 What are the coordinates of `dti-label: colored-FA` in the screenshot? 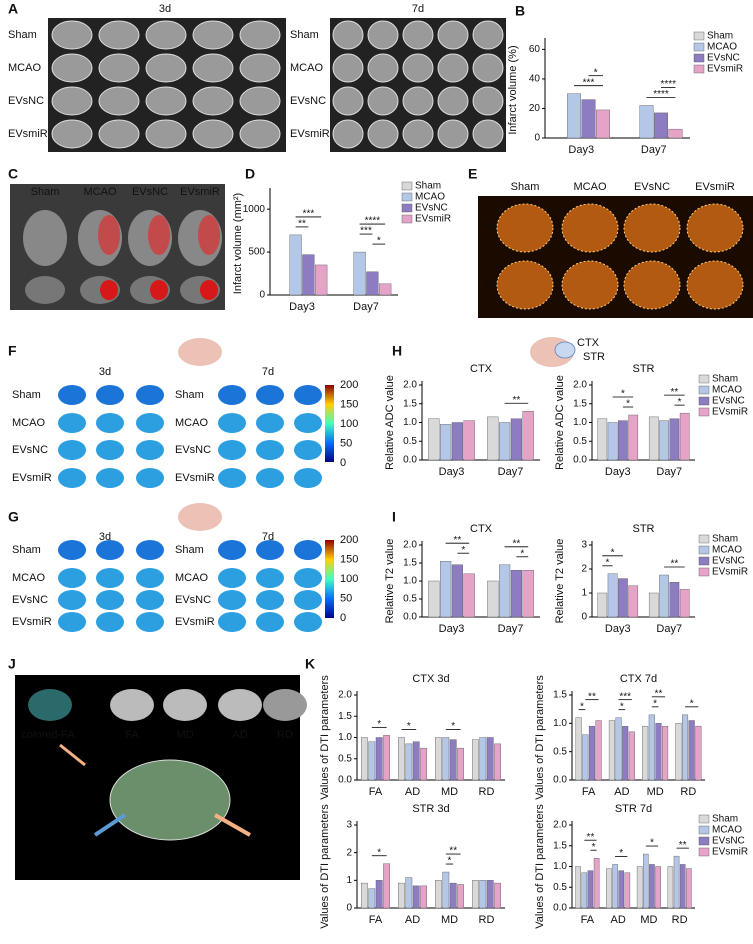 It's located at (48, 735).